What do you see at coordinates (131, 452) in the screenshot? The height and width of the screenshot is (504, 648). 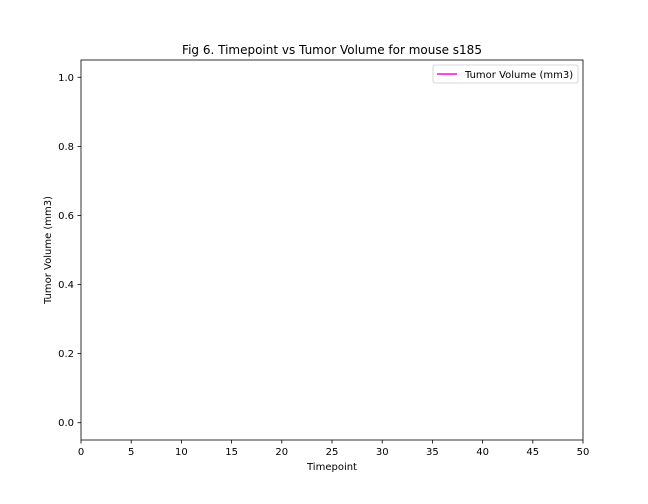 I see `x-tick-label: 5` at bounding box center [131, 452].